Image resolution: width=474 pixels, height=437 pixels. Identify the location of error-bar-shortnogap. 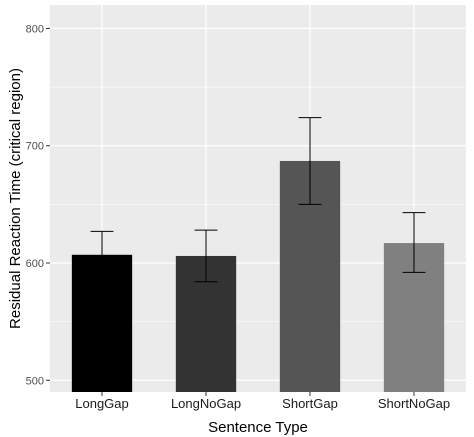
(414, 242).